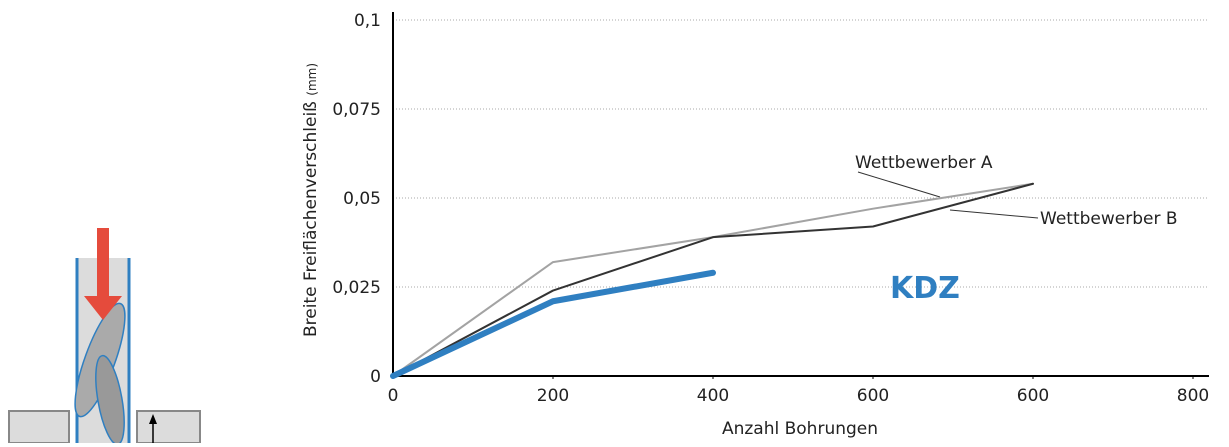  I want to click on y-tick-label: 0,025, so click(356, 288).